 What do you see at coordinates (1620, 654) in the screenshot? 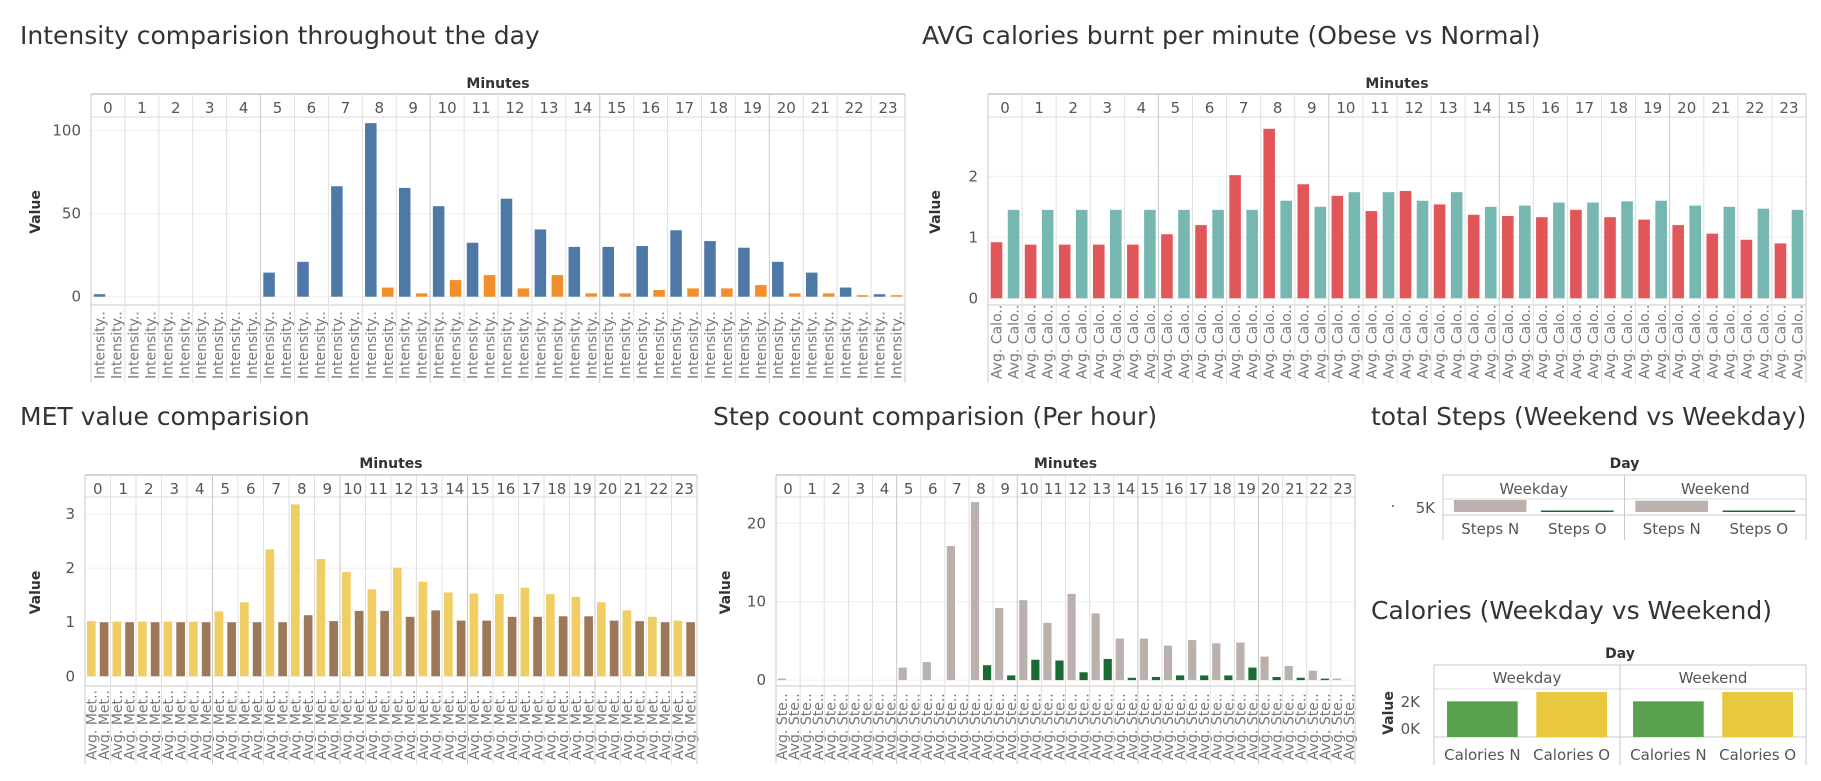
I see `column-header: Day` at bounding box center [1620, 654].